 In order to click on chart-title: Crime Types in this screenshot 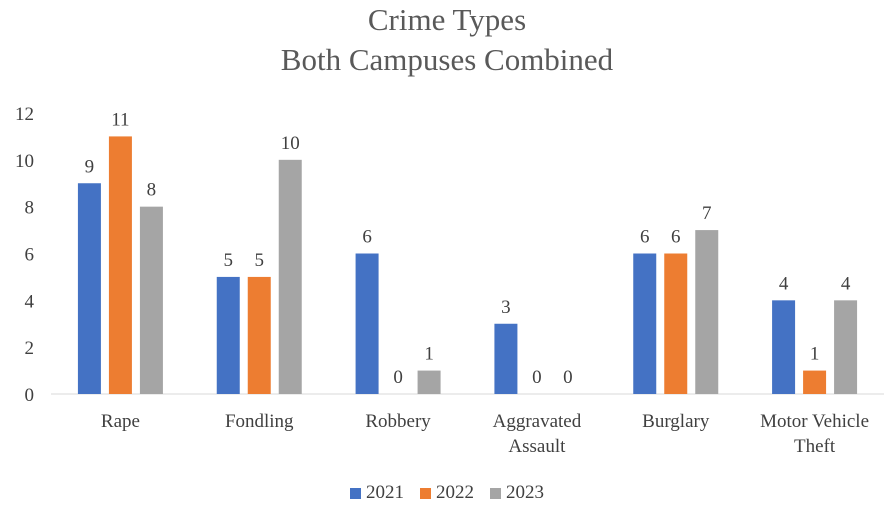, I will do `click(447, 19)`.